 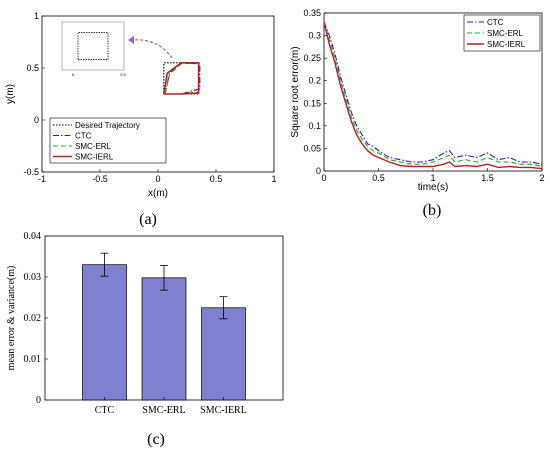 I want to click on y-tick-label: -0.5, so click(x=31, y=172).